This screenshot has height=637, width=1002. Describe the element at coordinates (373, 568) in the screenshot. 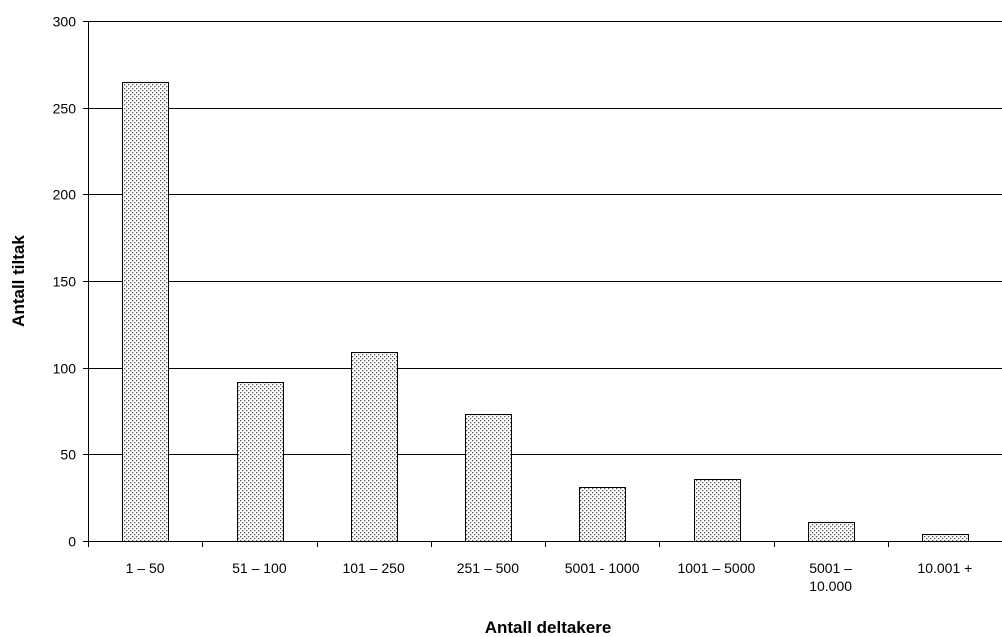

I see `x-tick-label: 101 – 250` at that location.